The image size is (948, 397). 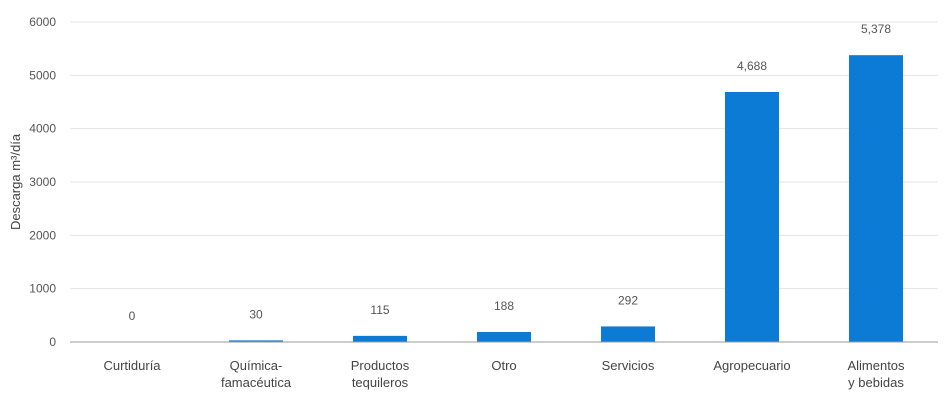 What do you see at coordinates (132, 365) in the screenshot?
I see `x-category-label: Curtiduría` at bounding box center [132, 365].